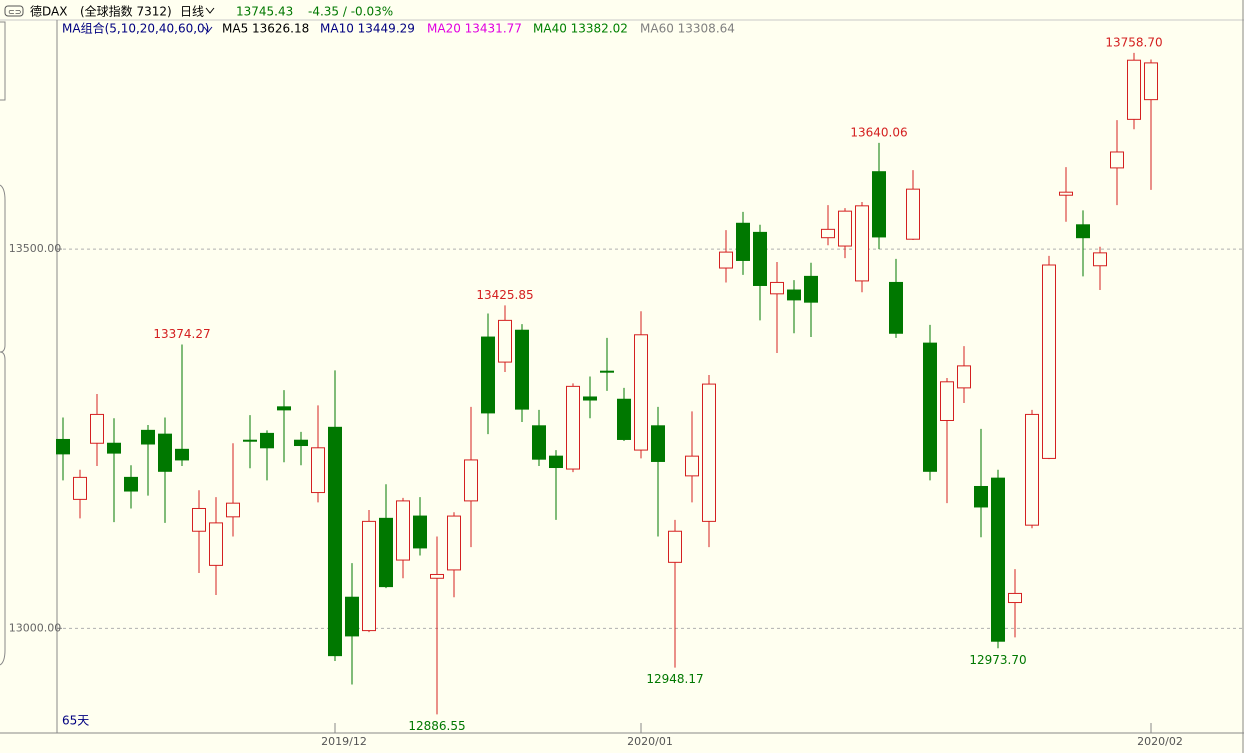 This screenshot has width=1244, height=753. What do you see at coordinates (35, 627) in the screenshot?
I see `y-tick-label: 13000.00` at bounding box center [35, 627].